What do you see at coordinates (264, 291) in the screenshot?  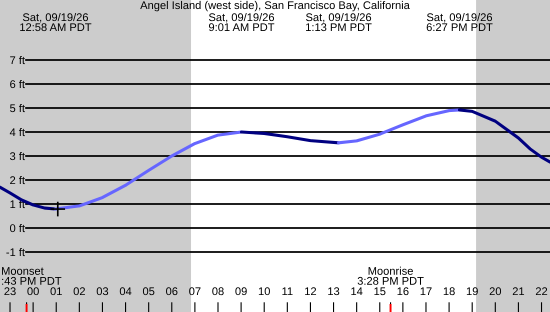 I see `x-tick-label: 10` at bounding box center [264, 291].